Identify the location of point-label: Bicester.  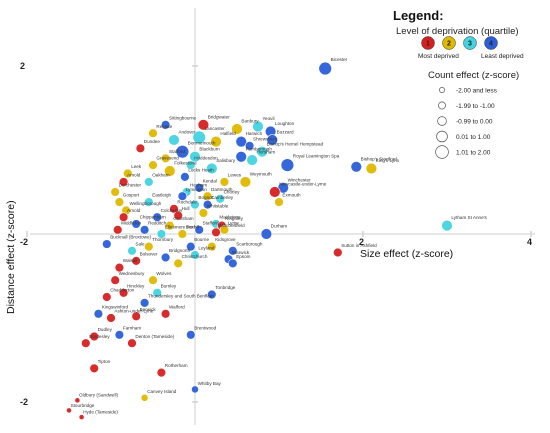
(339, 59).